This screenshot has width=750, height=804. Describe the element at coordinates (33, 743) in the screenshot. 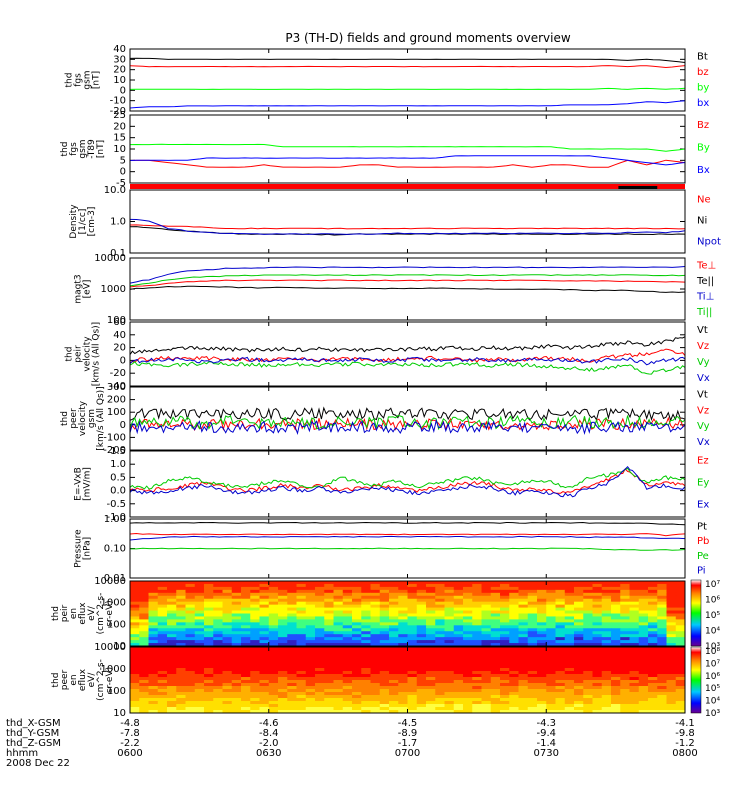

I see `axis-row-label: thd_Z-GSM` at that location.